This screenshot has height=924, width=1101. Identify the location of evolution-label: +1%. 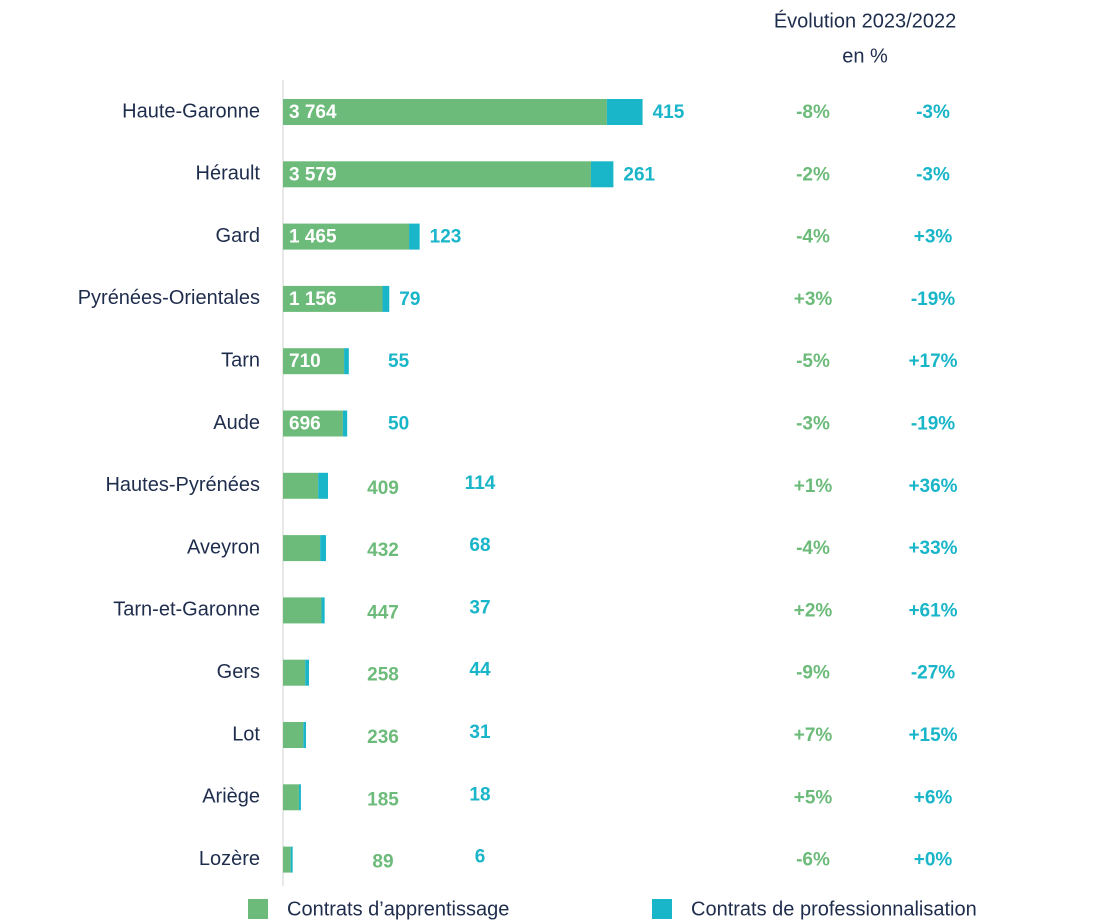
(813, 486).